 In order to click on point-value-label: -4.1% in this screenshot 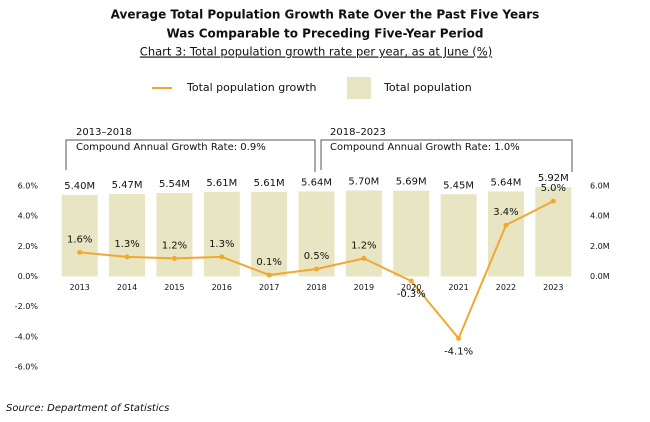, I will do `click(458, 351)`.